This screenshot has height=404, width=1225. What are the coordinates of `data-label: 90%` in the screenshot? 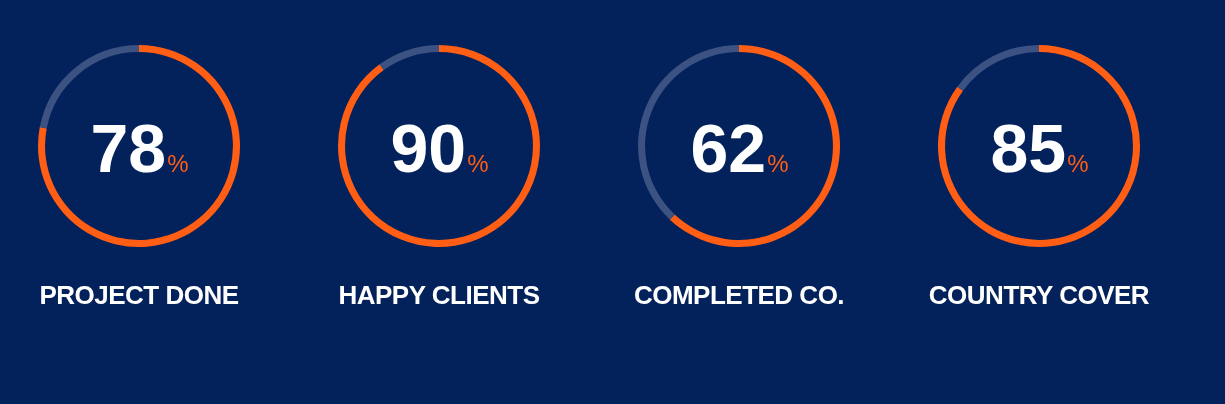 It's located at (439, 148).